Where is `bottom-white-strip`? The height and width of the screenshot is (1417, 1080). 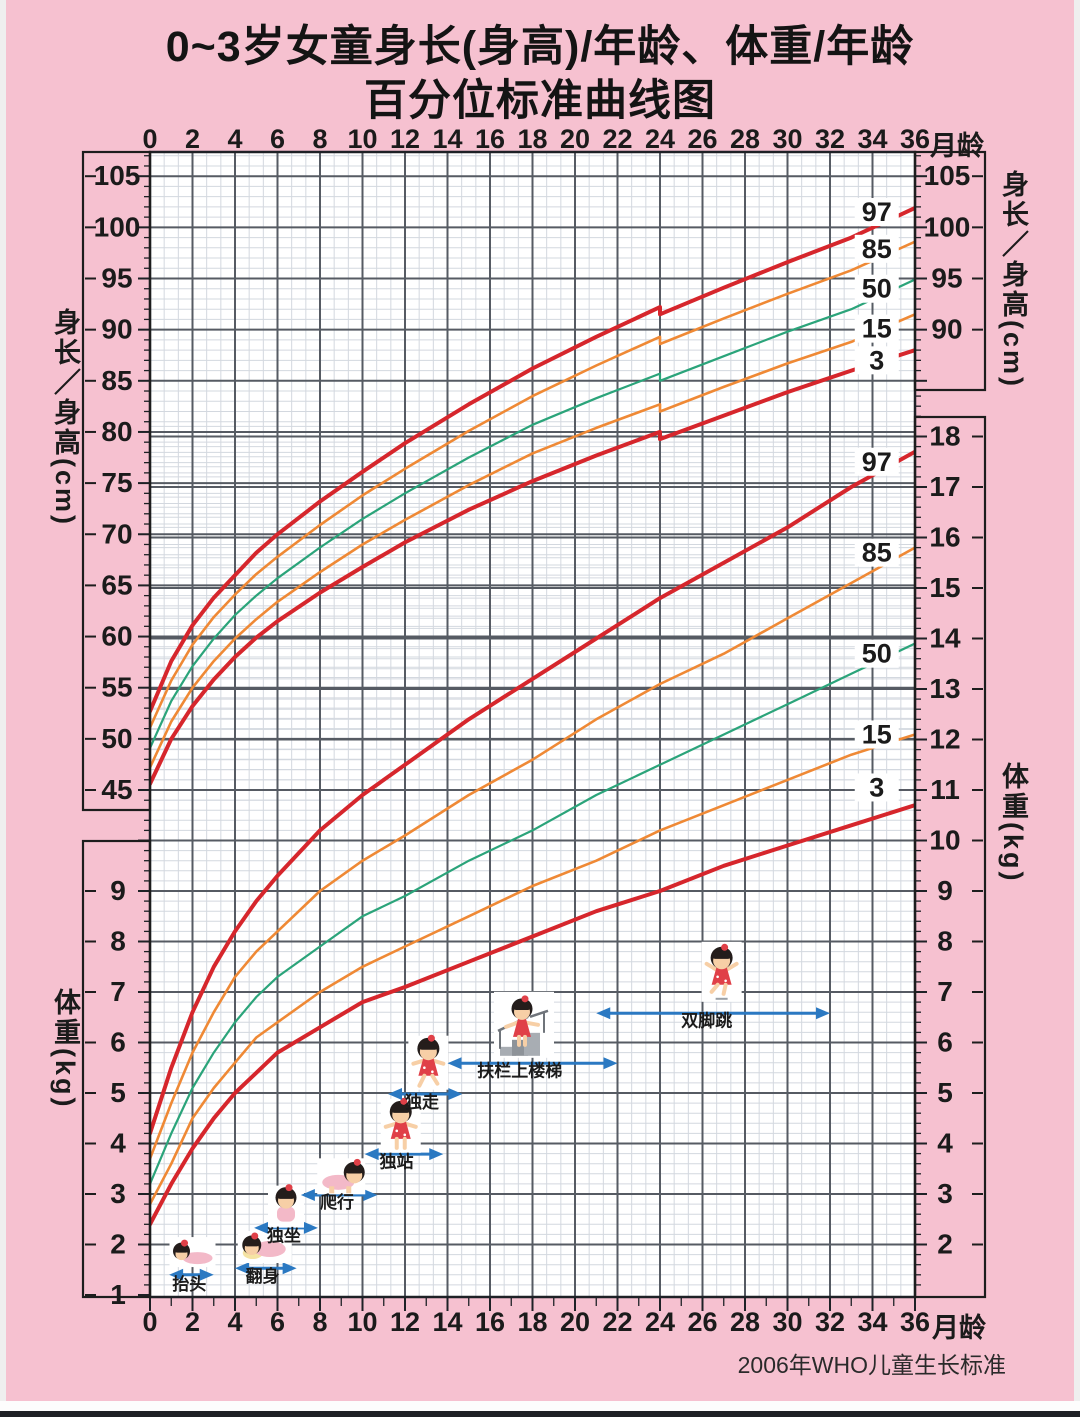
bottom-white-strip is located at coordinates (540, 1406).